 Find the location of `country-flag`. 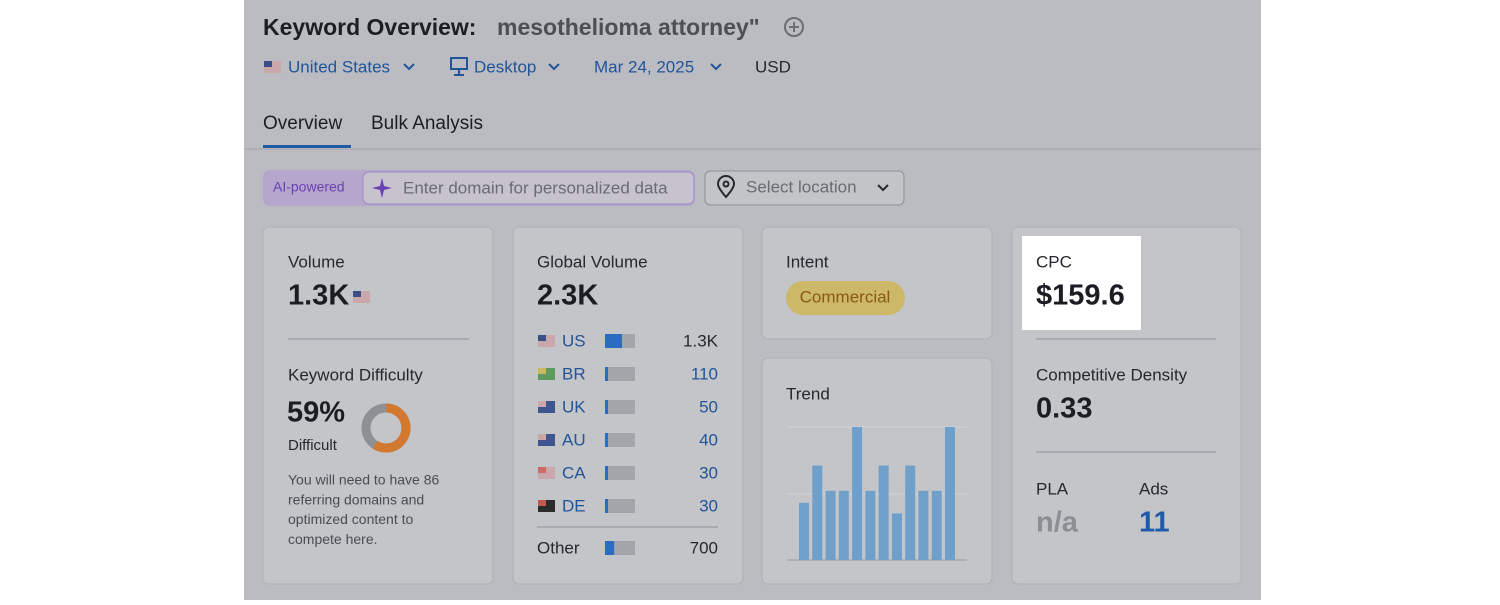

country-flag is located at coordinates (272, 67).